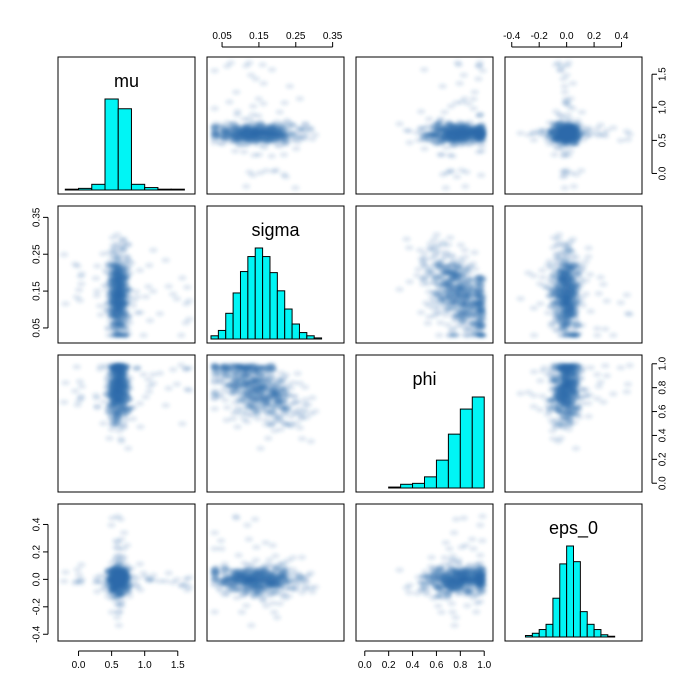  I want to click on panel-phi-sigma, so click(275, 423).